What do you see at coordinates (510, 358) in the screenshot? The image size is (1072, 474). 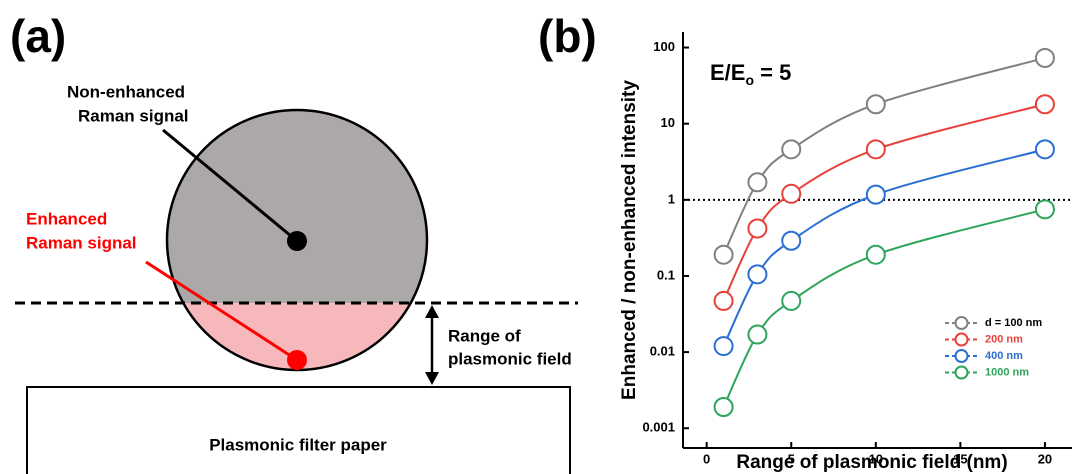 I see `label: plasmonic field` at bounding box center [510, 358].